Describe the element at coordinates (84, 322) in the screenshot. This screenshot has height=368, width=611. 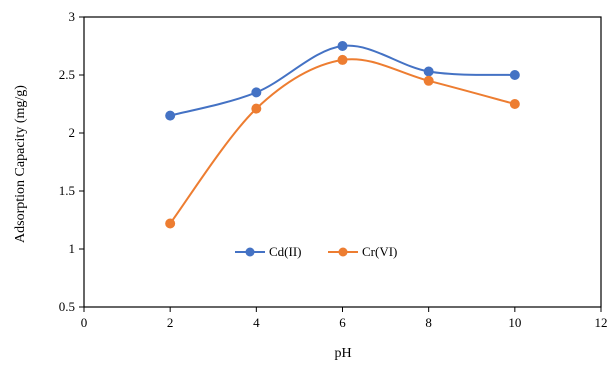
I see `x-tick-label: 0` at that location.